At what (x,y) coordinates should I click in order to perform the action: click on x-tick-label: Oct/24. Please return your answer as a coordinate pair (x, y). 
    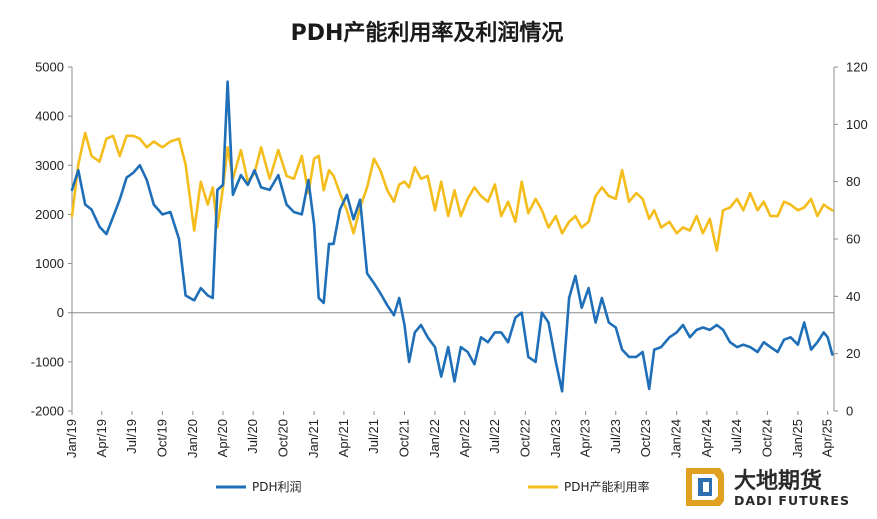
    Looking at the image, I should click on (766, 438).